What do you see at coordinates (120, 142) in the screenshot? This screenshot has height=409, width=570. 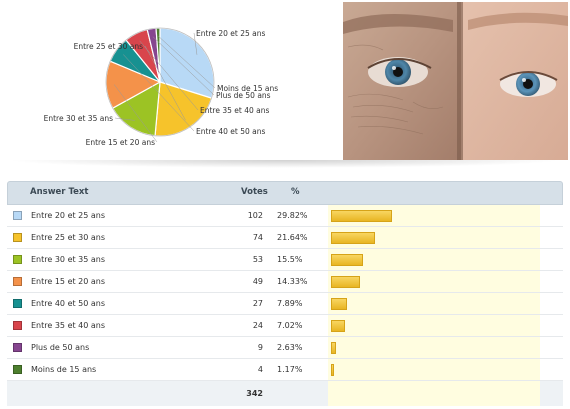 I see `pie-label-3: Entre 15 et 20 ans` at bounding box center [120, 142].